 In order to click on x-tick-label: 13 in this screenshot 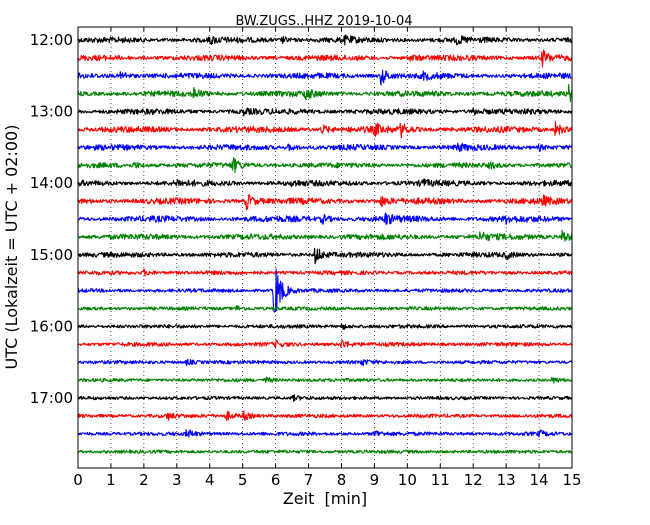, I will do `click(506, 480)`.